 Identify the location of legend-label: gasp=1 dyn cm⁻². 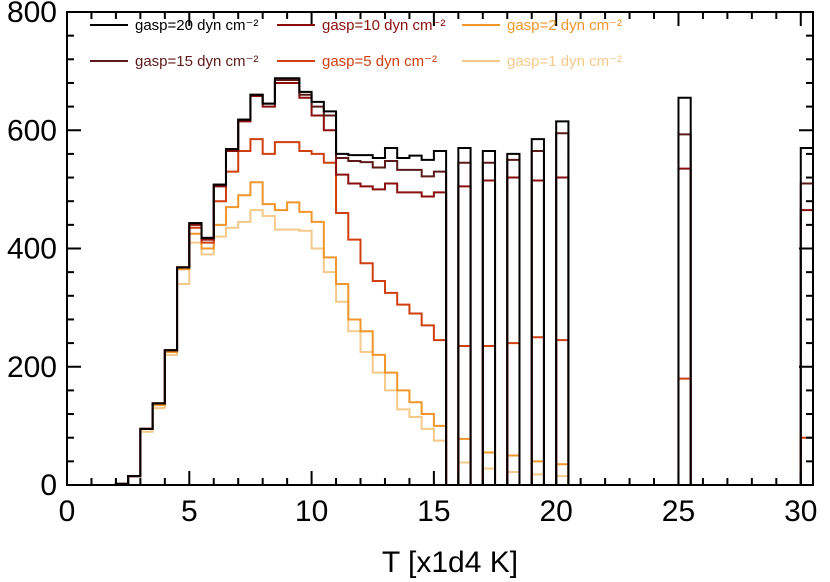
(564, 61).